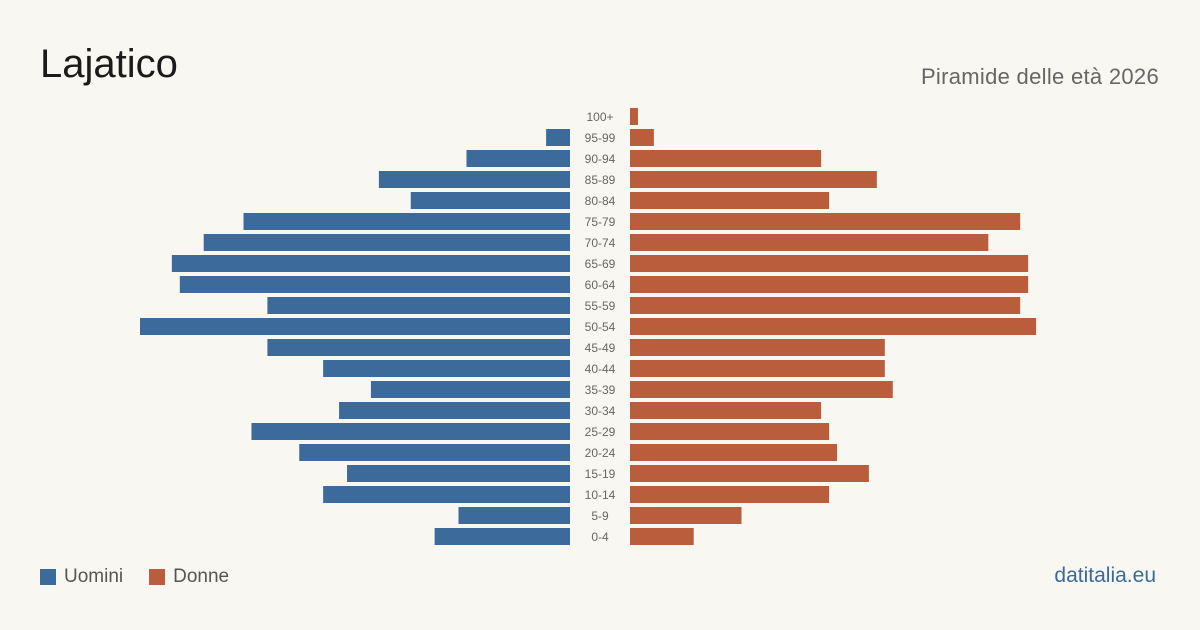 This screenshot has height=630, width=1200. Describe the element at coordinates (600, 159) in the screenshot. I see `age-label-90-94: 90-94` at that location.